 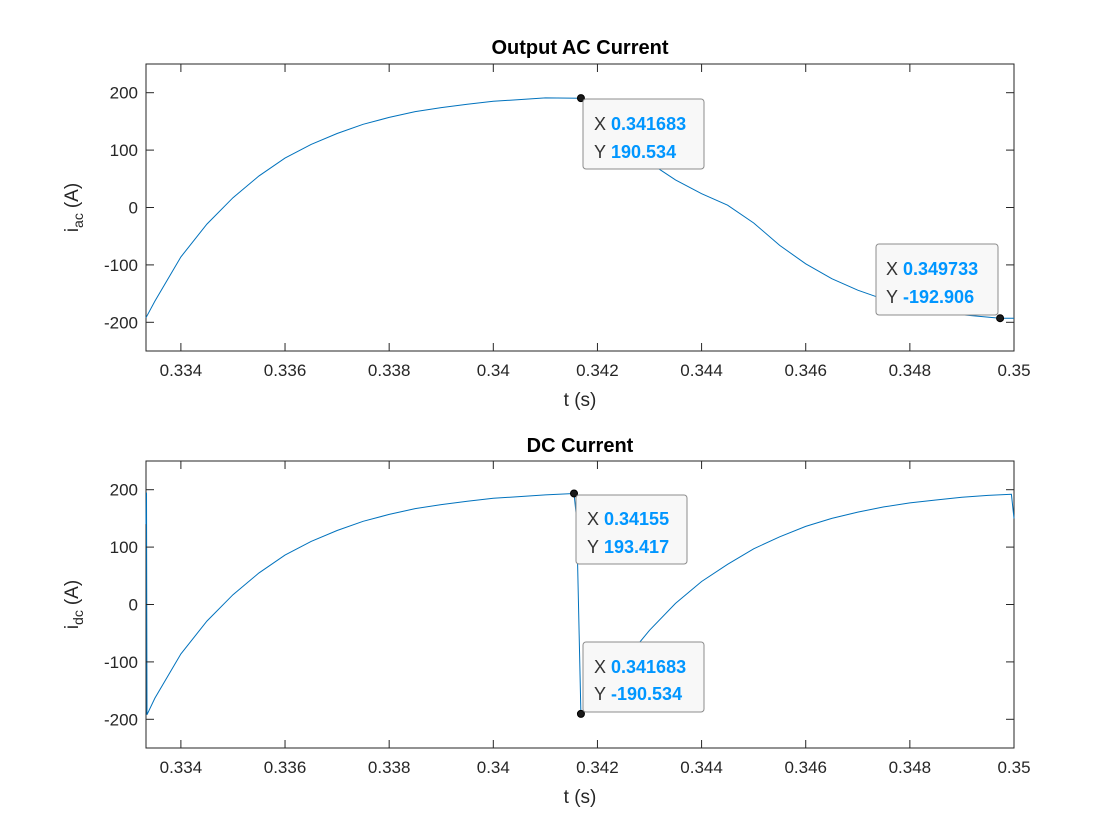 I want to click on datatip: X 0.34155 Y 193.417, so click(x=631, y=529).